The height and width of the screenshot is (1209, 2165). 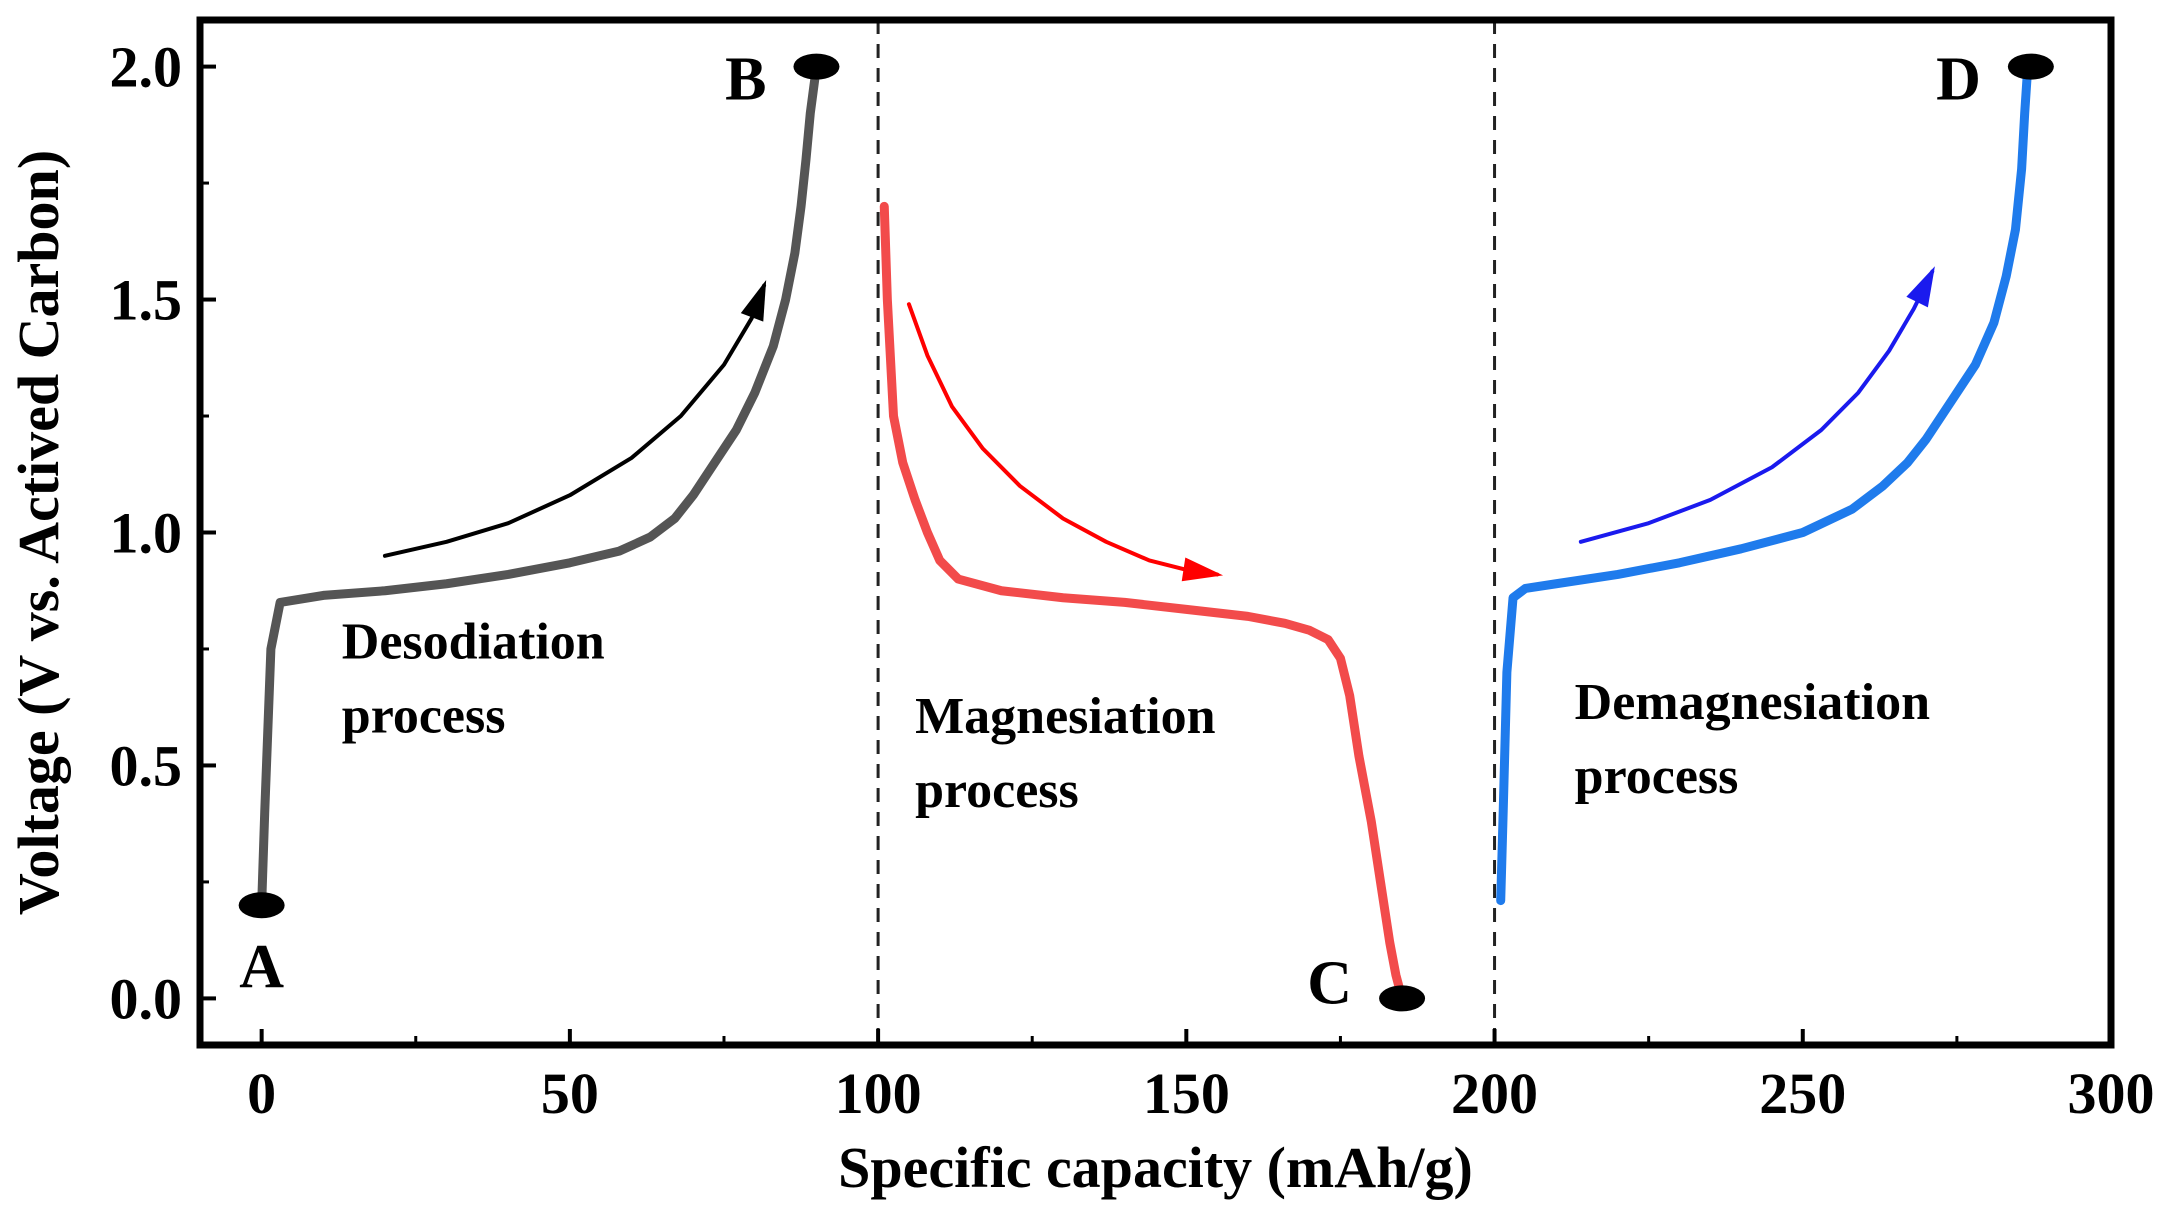 What do you see at coordinates (261, 967) in the screenshot?
I see `point-label-a: A` at bounding box center [261, 967].